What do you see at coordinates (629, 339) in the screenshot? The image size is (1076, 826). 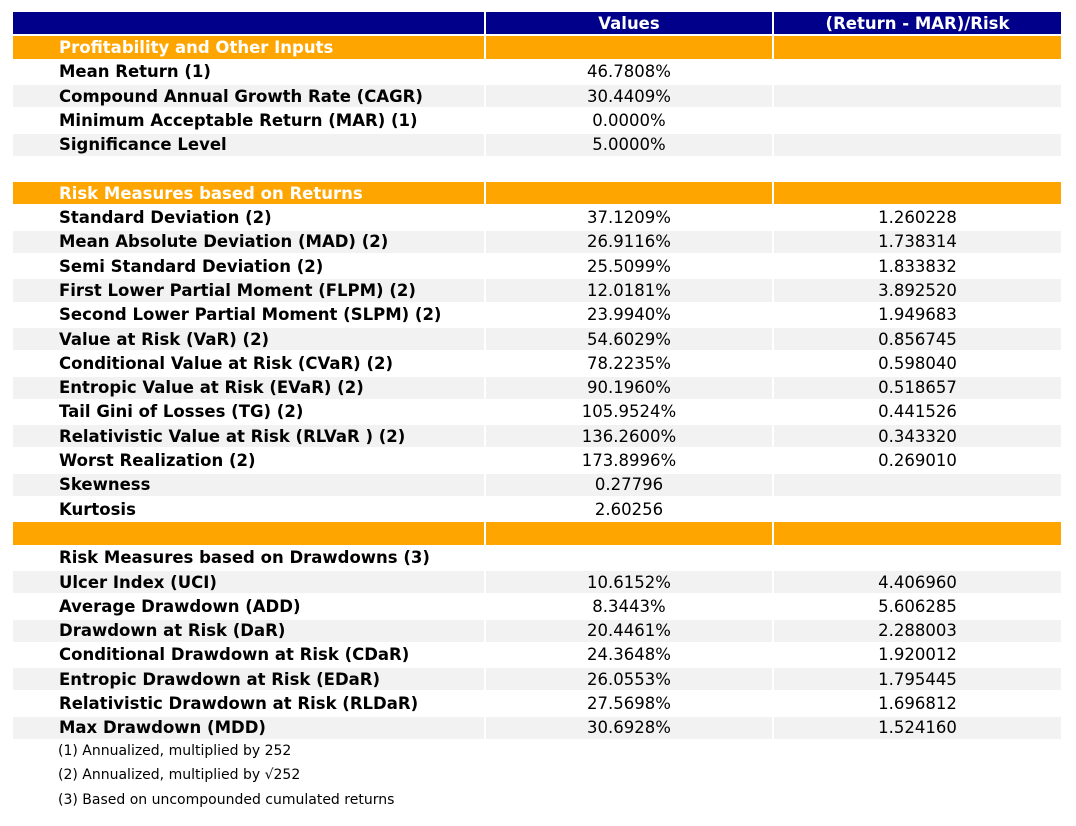 I see `value-cell: 54.6029%` at bounding box center [629, 339].